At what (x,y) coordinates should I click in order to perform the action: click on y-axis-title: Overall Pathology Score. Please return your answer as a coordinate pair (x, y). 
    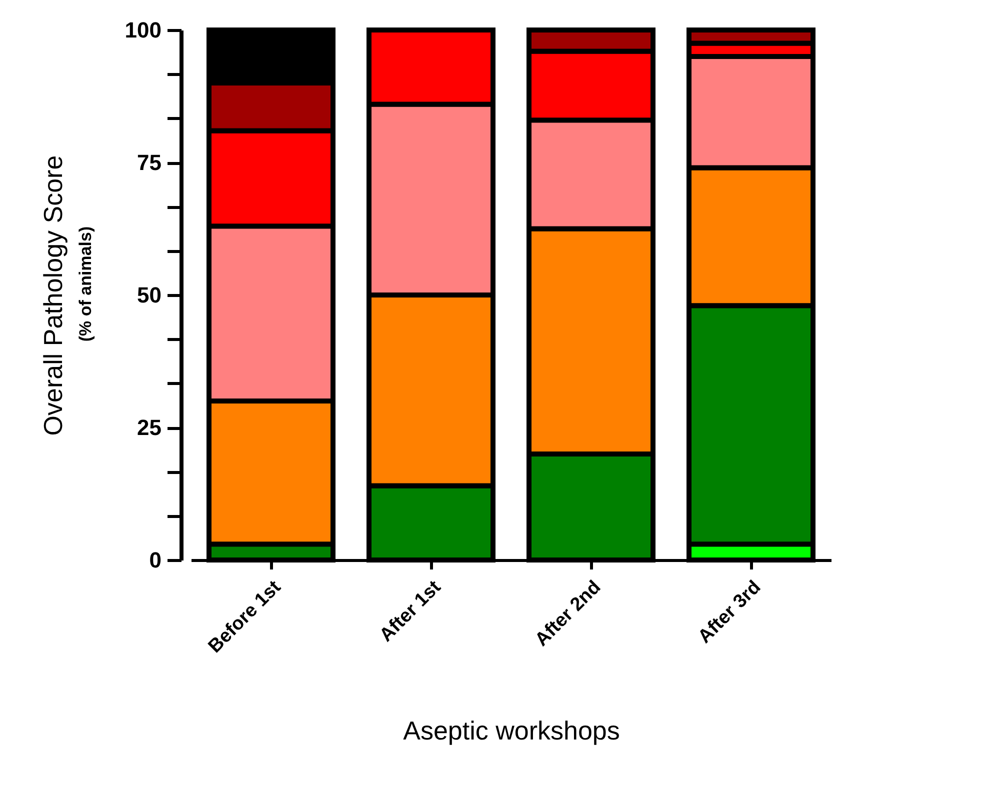
    Looking at the image, I should click on (53, 295).